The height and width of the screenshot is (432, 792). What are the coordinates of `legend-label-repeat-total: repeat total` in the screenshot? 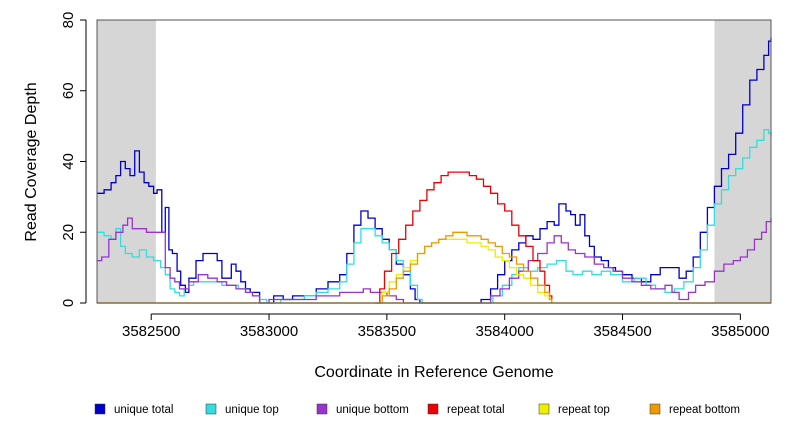 It's located at (476, 410).